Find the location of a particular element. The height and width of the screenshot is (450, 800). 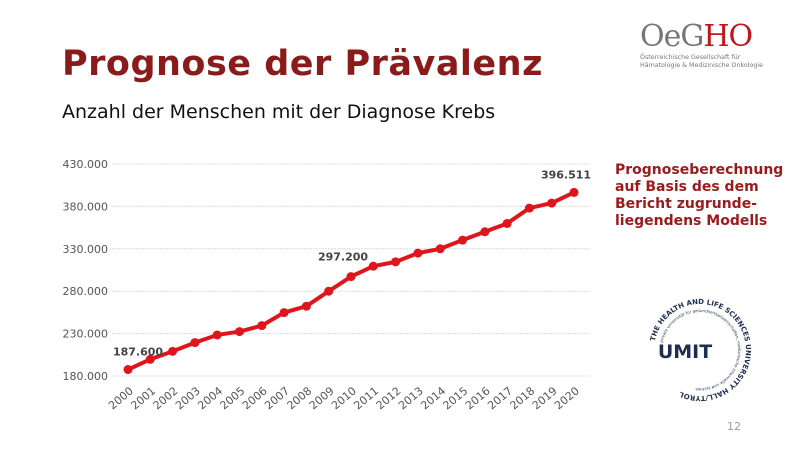

x-tick-label: 2013 is located at coordinates (411, 398).